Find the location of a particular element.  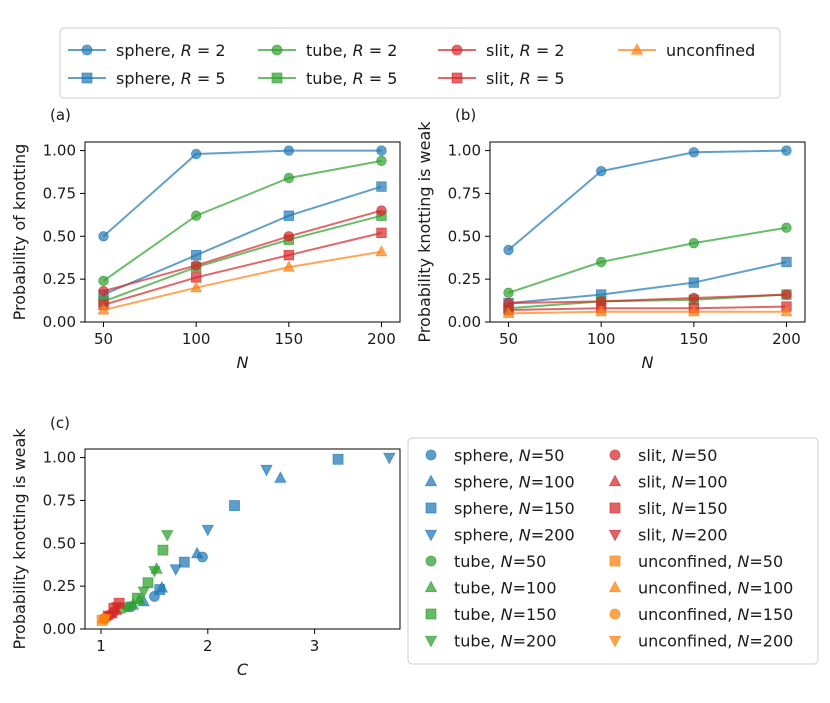

scatter-legend-label: unconfined, N=150 is located at coordinates (715, 614).